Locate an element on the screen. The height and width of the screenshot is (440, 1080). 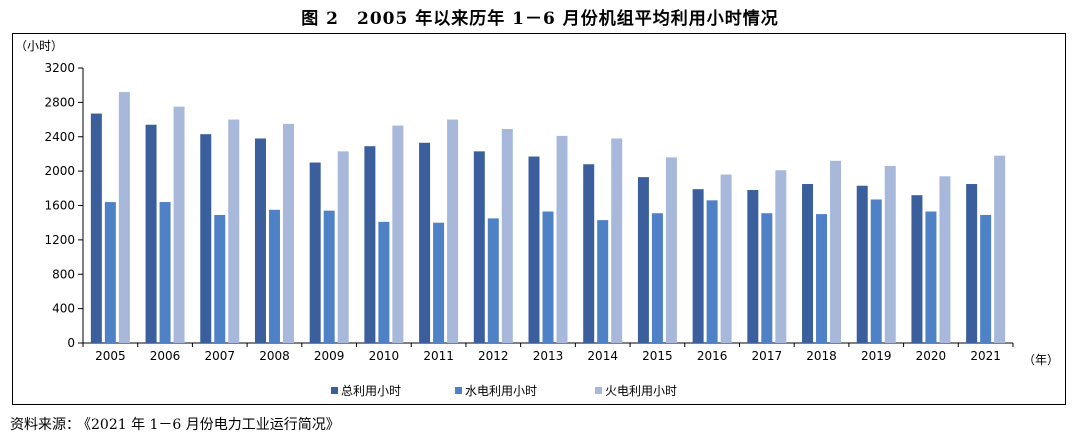
bar-3-2016 is located at coordinates (726, 258).